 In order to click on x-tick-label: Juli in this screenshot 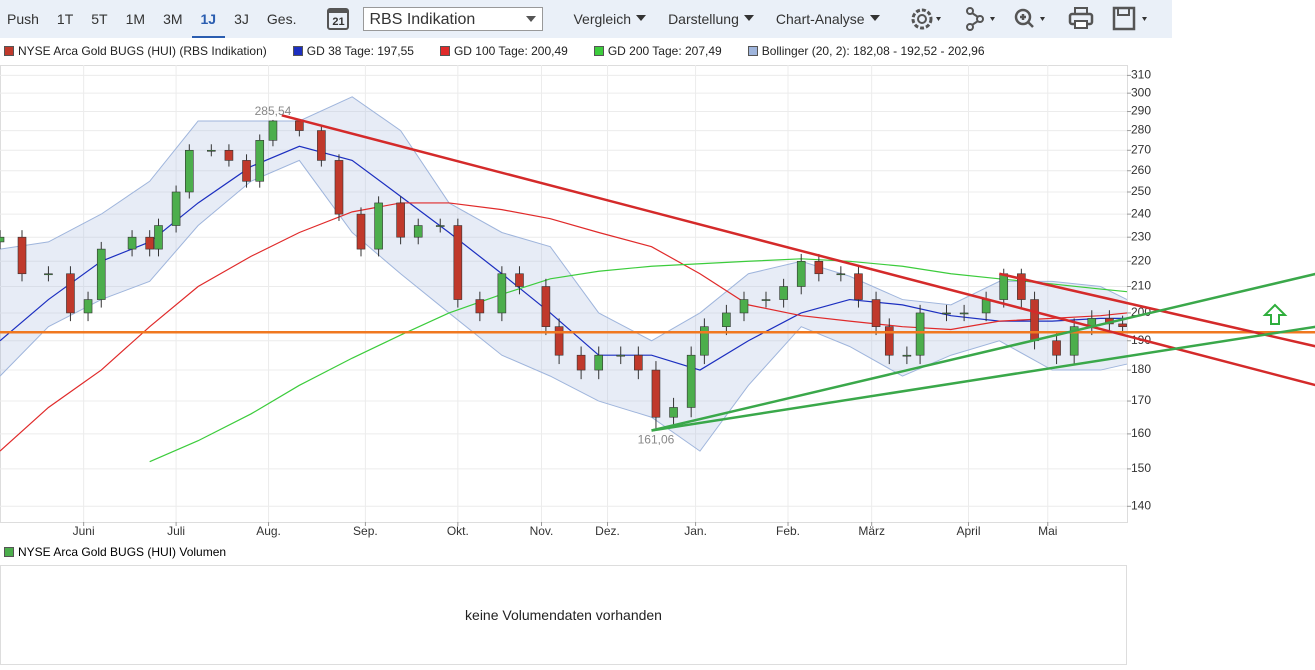, I will do `click(176, 531)`.